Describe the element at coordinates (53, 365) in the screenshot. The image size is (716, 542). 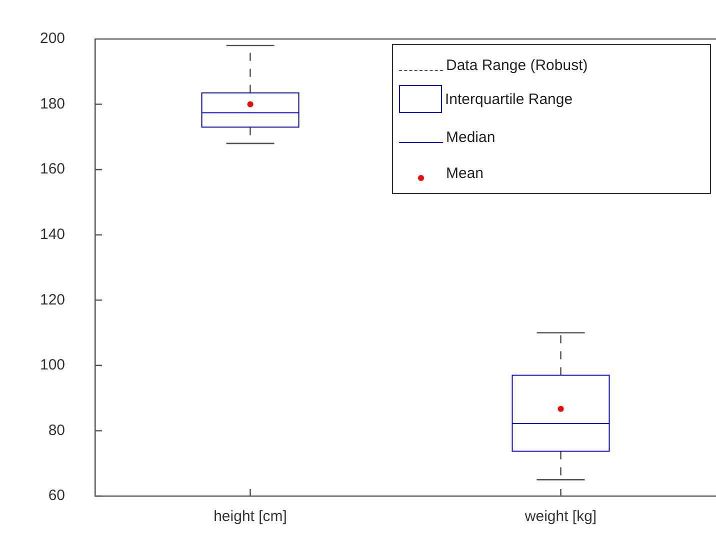
I see `y-tick-label: 100` at that location.